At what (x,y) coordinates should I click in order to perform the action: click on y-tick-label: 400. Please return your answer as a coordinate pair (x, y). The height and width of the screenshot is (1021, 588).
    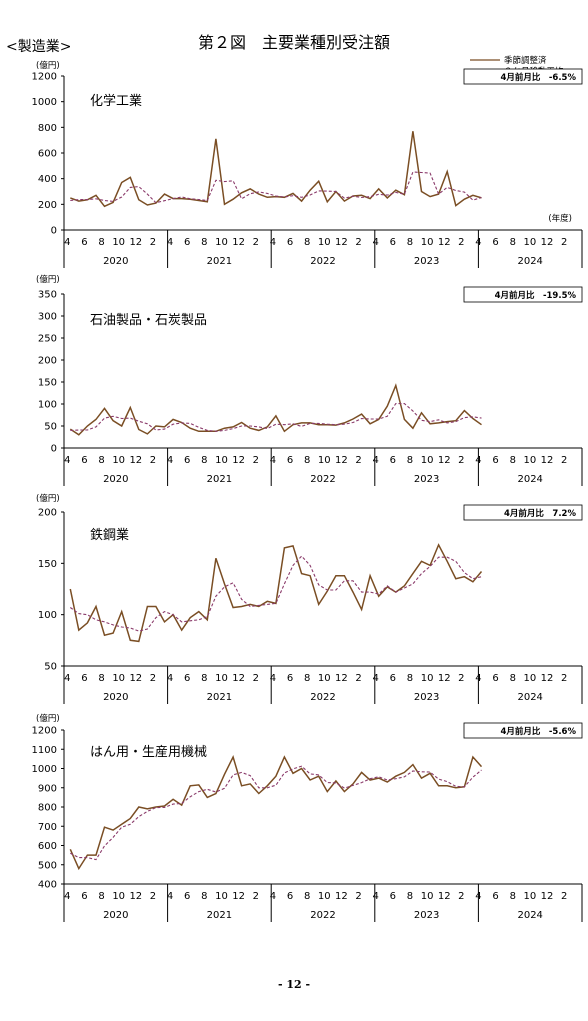
    Looking at the image, I should click on (47, 179).